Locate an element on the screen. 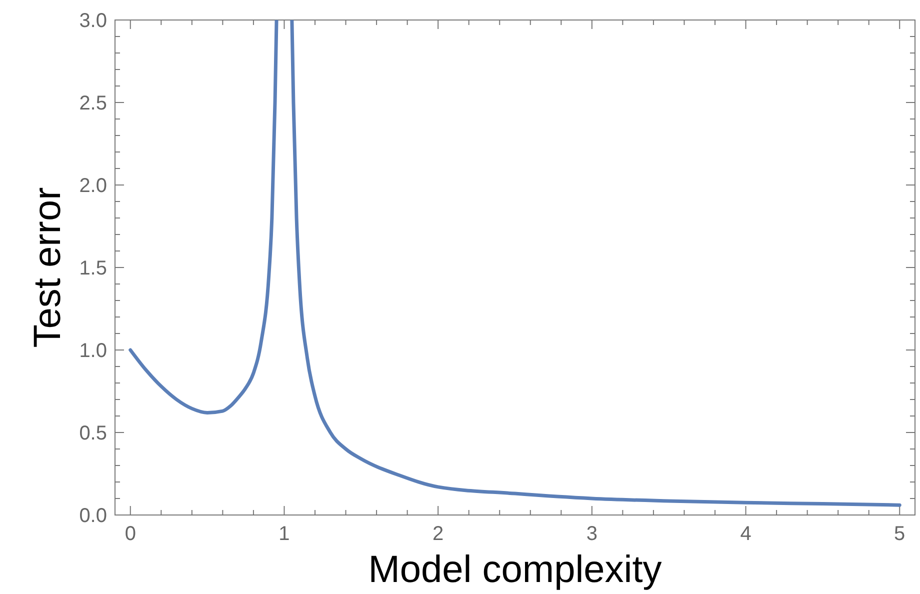 The height and width of the screenshot is (594, 920). y-tick-label: 3.0 is located at coordinates (93, 21).